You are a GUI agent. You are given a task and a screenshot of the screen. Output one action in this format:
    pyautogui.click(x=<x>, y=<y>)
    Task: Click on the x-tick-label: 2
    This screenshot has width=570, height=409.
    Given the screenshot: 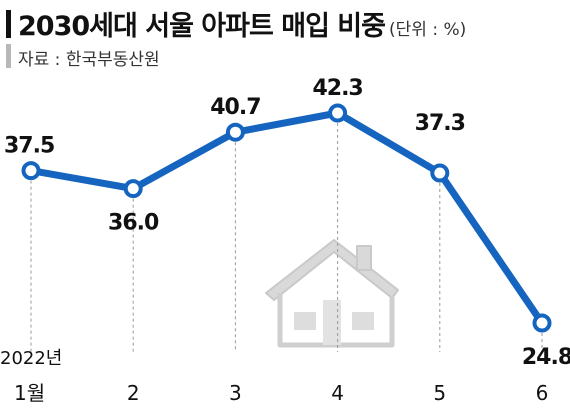 What is the action you would take?
    pyautogui.click(x=133, y=393)
    